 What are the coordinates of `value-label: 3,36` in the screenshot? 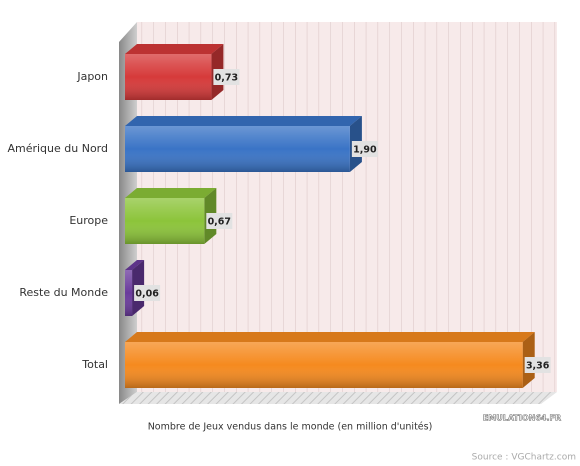 It's located at (538, 366).